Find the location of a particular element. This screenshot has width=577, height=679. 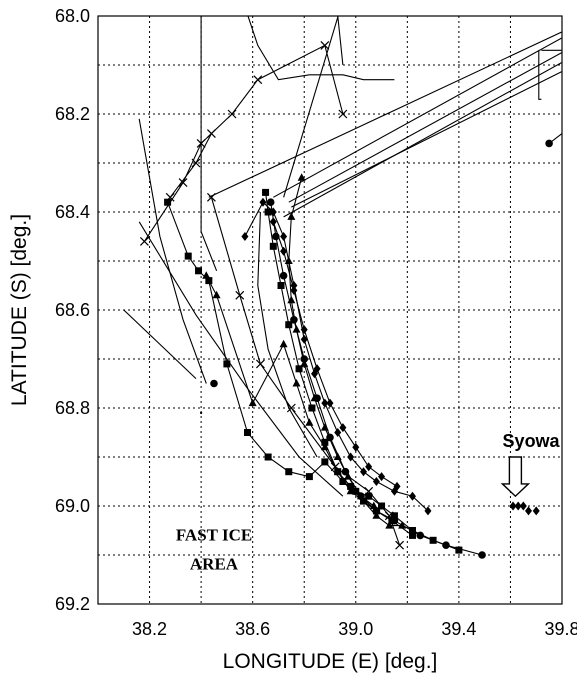

x-tick-label: 39.8 is located at coordinates (560, 629).